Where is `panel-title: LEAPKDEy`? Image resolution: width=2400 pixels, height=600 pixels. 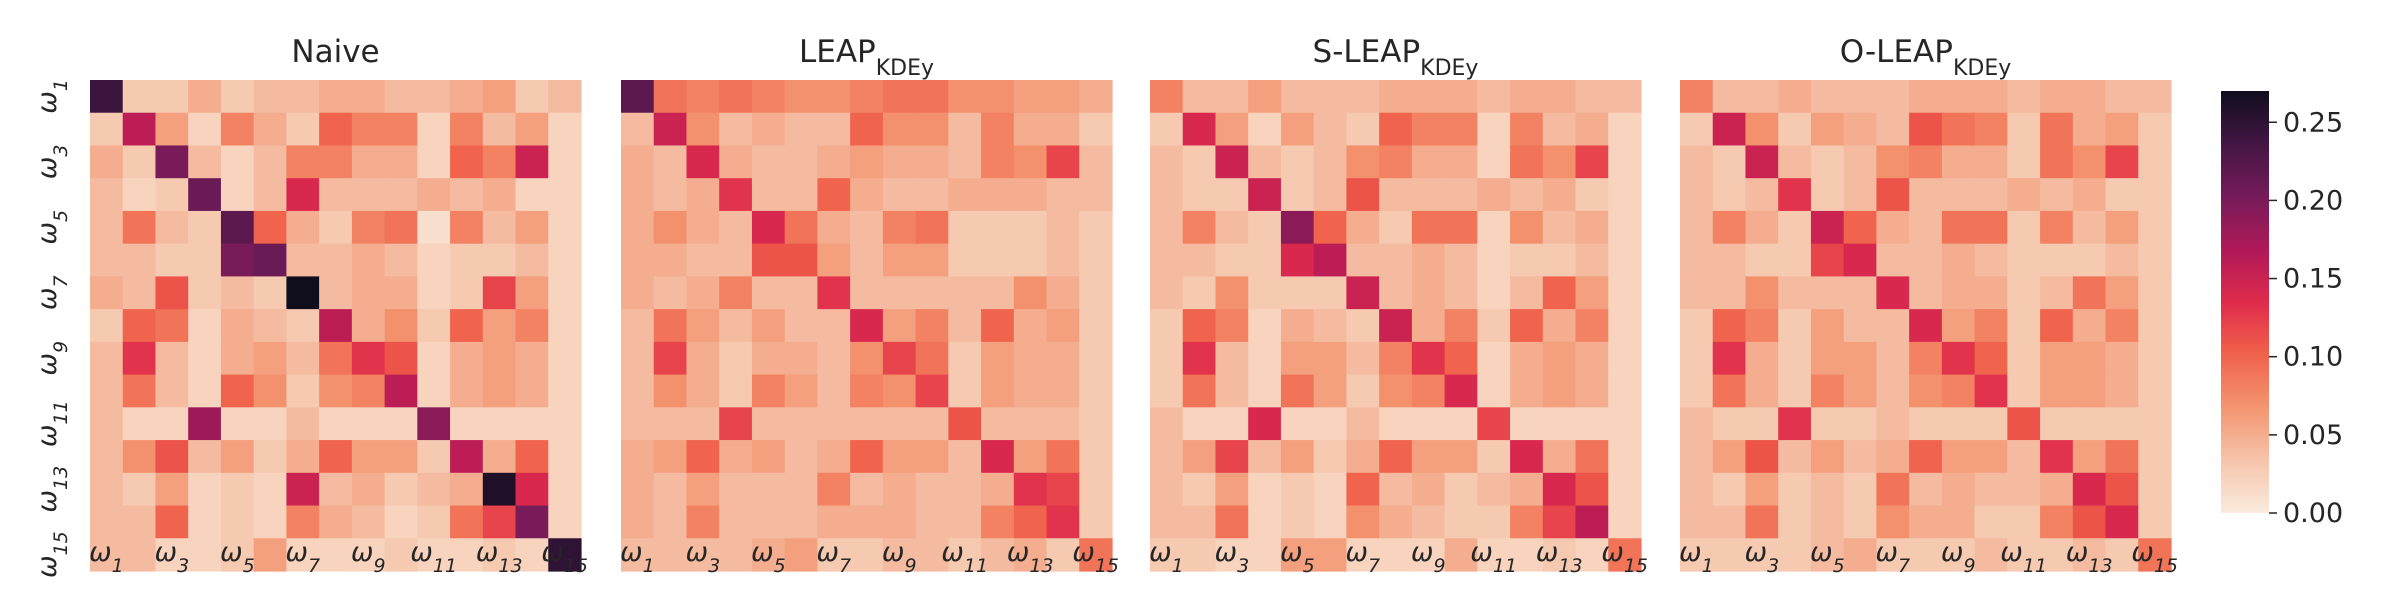
panel-title: LEAPKDEy is located at coordinates (866, 57).